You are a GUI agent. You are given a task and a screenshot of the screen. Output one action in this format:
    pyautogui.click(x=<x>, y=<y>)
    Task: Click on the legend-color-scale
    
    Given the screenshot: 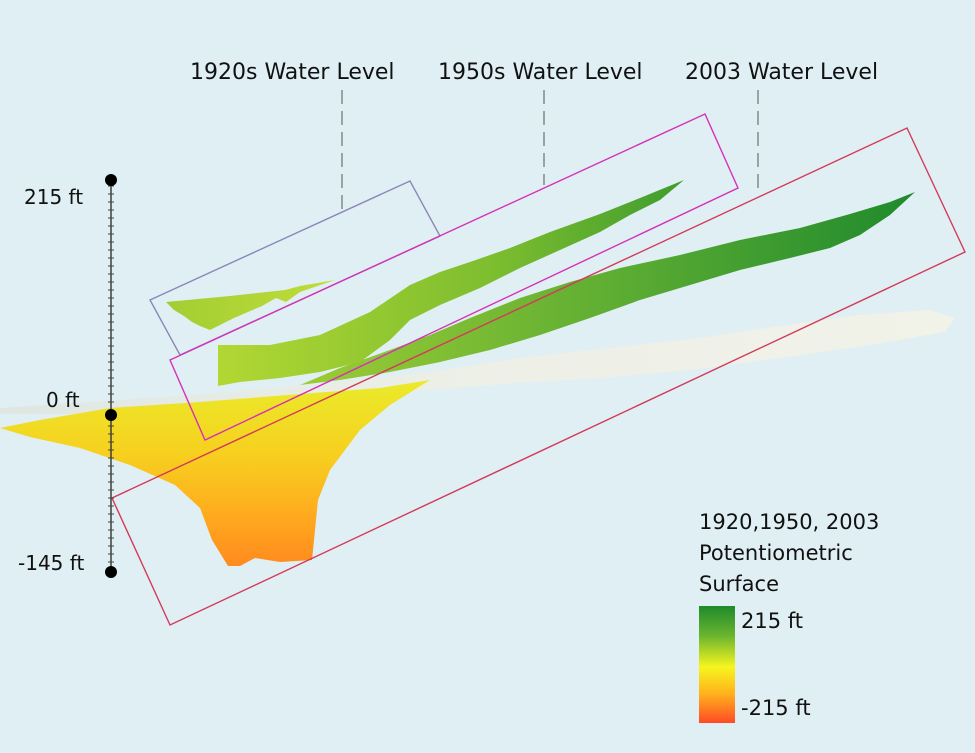 What is the action you would take?
    pyautogui.click(x=717, y=664)
    